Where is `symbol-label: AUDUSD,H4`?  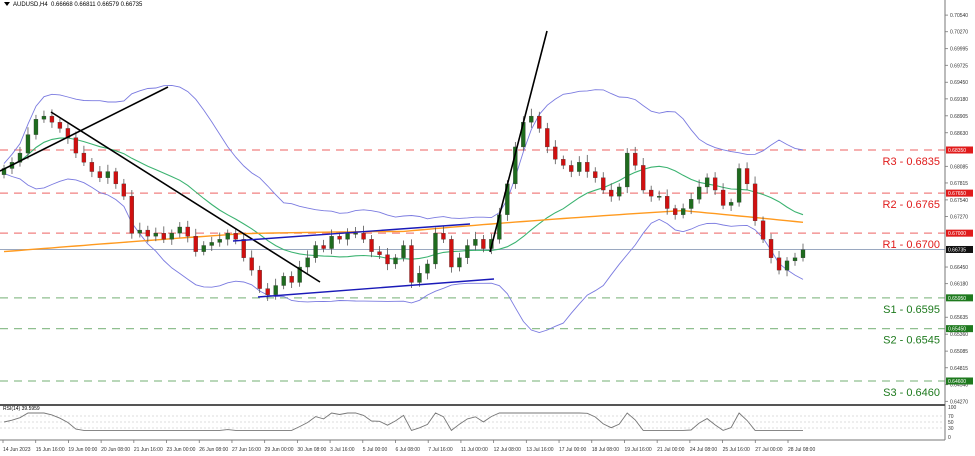 symbol-label: AUDUSD,H4 is located at coordinates (30, 5).